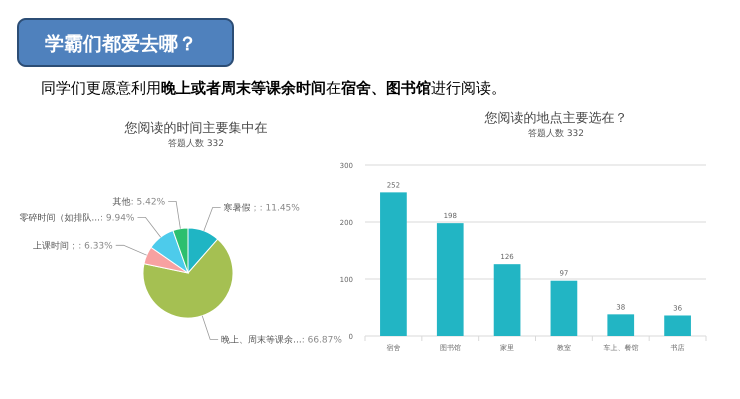  What do you see at coordinates (275, 208) in the screenshot?
I see `data-label: ；: 11.45%` at bounding box center [275, 208].